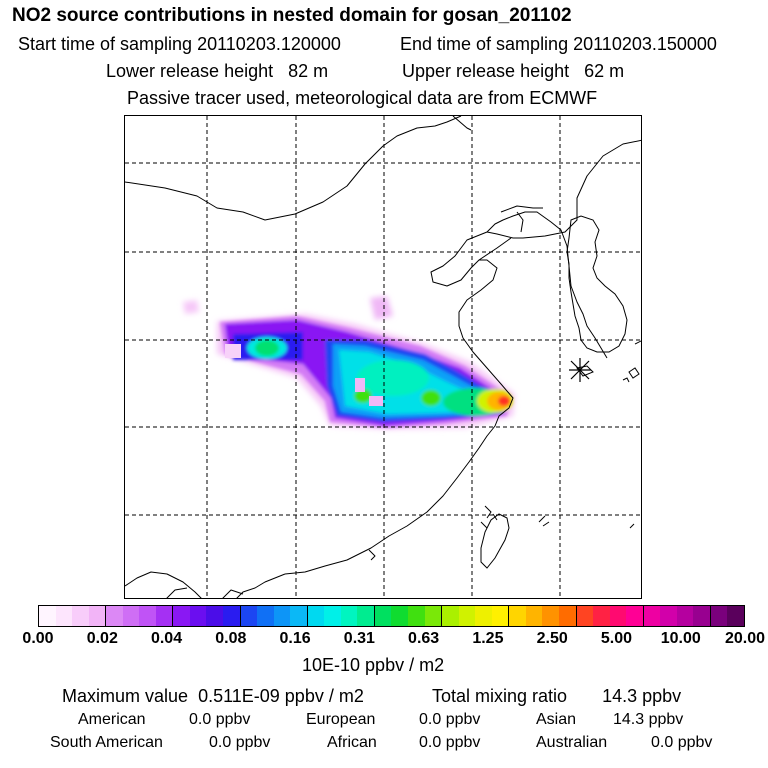  I want to click on region-value-australian: 0.0 ppbv, so click(682, 742).